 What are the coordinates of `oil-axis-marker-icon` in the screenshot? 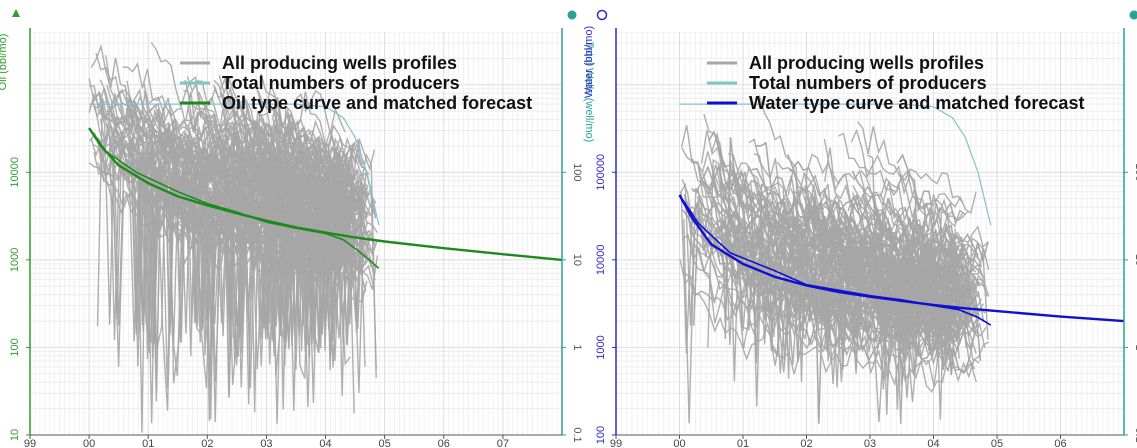 It's located at (16, 13).